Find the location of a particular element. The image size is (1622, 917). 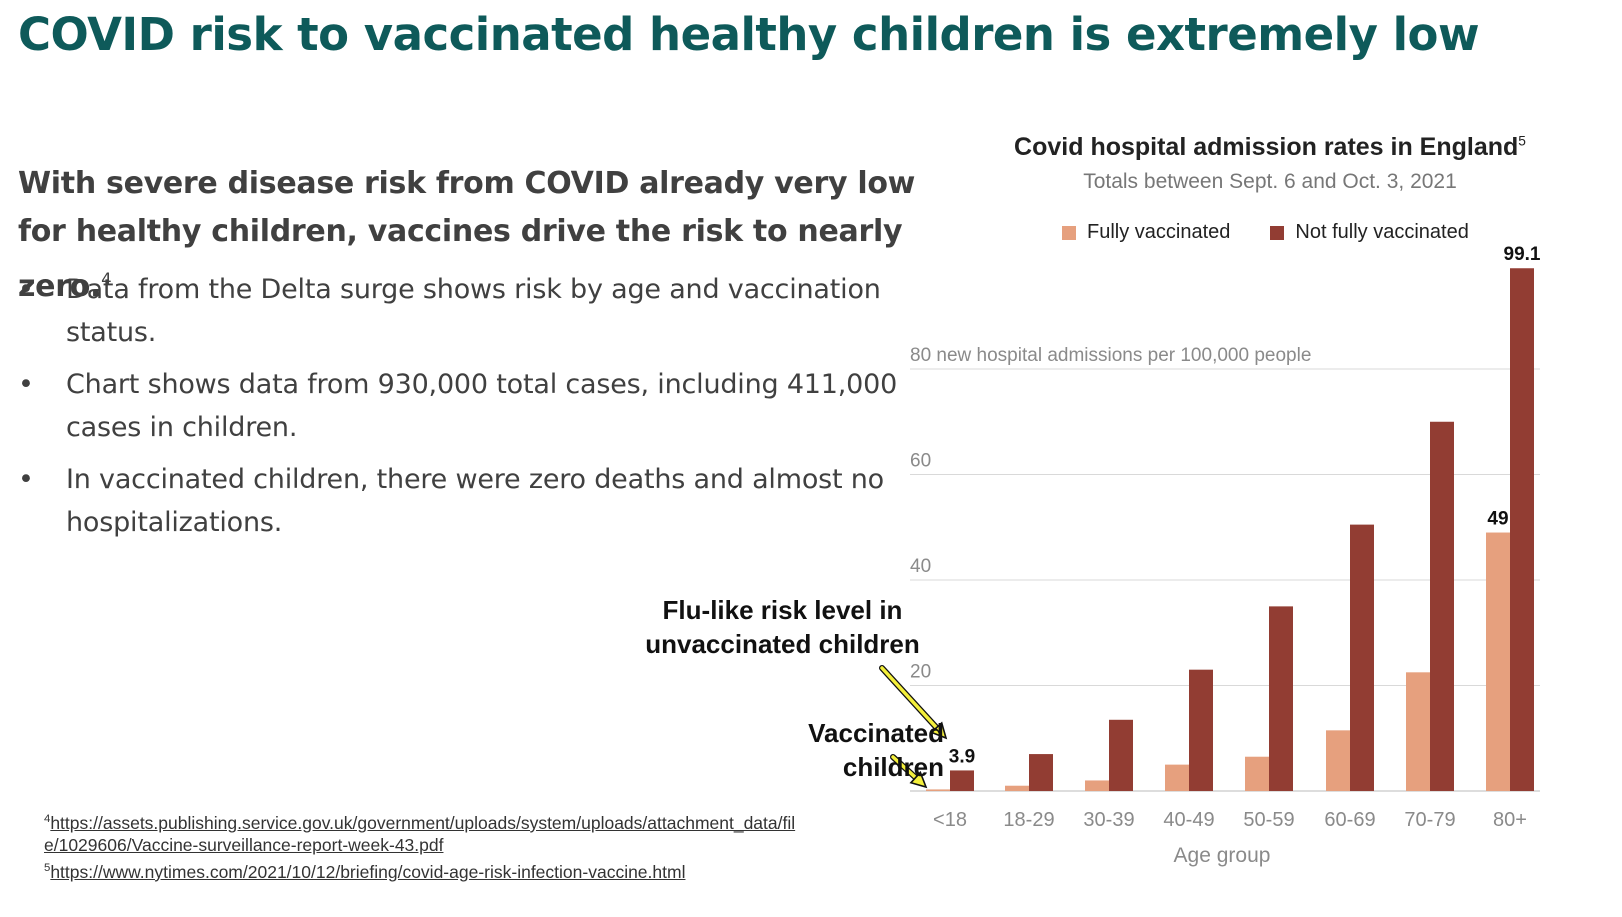

arrow-vaccinated-icon is located at coordinates (909, 771).